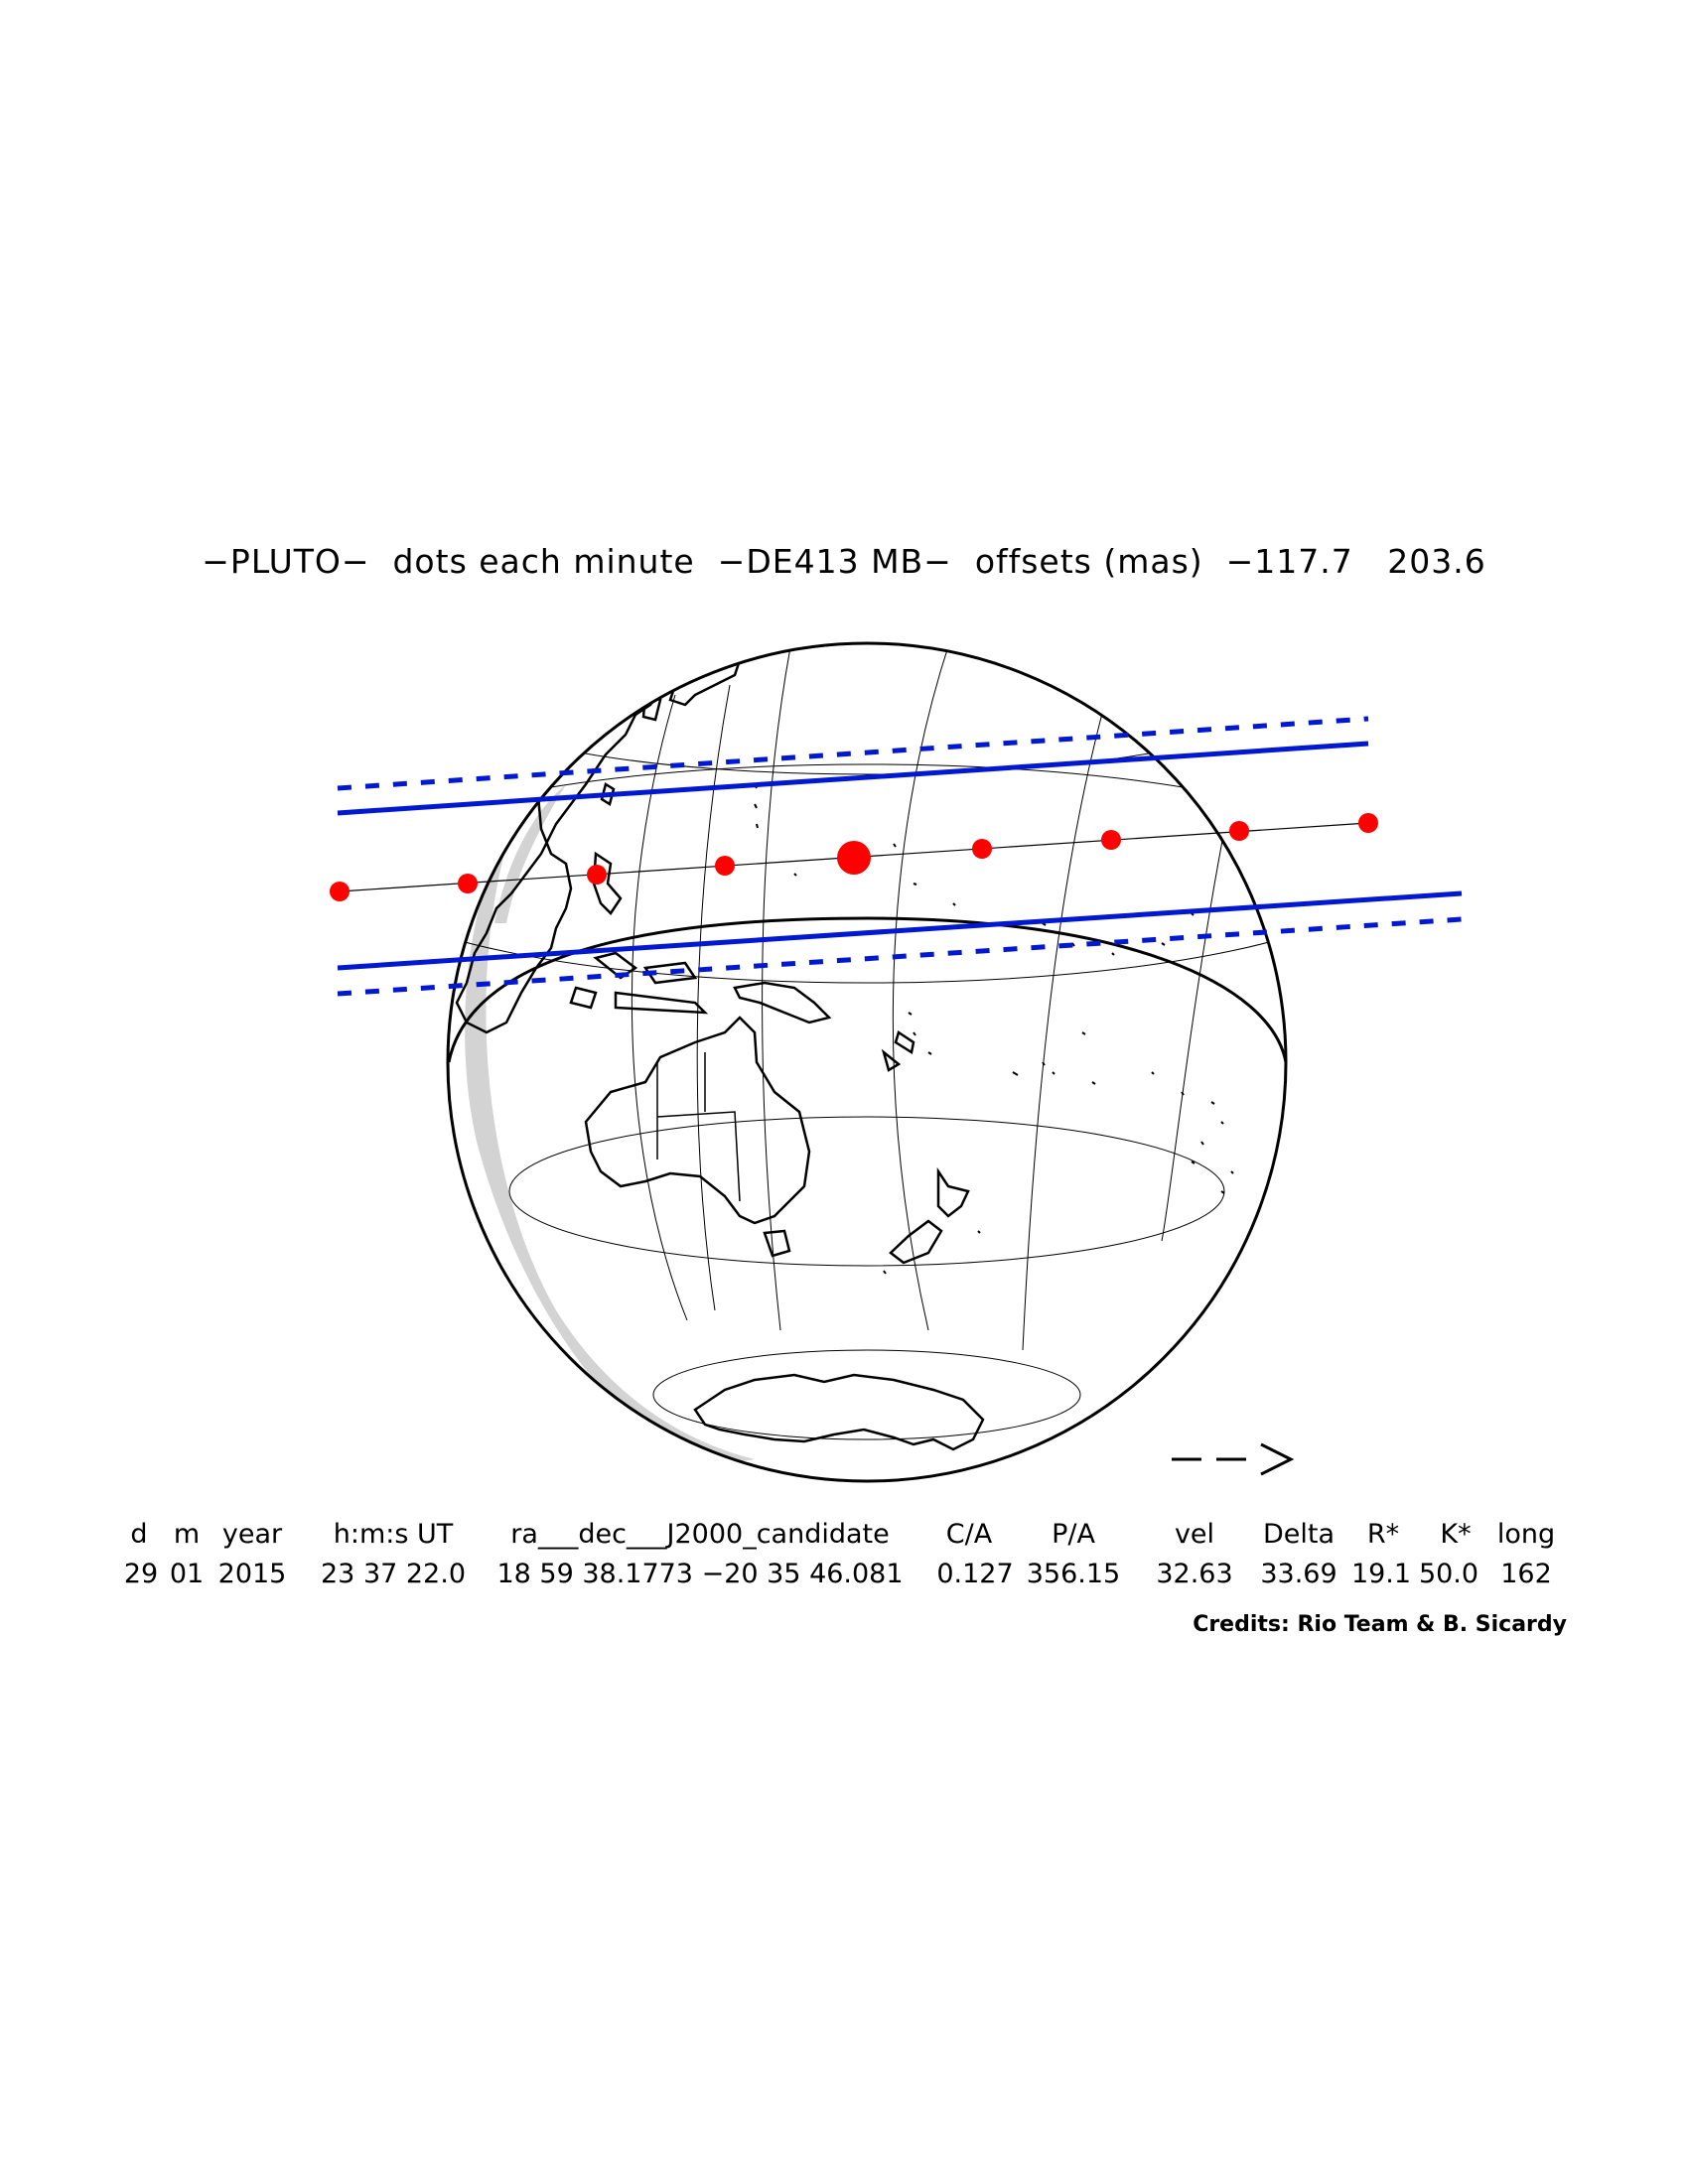 This screenshot has width=1688, height=2184. I want to click on terminator-line, so click(867, 989).